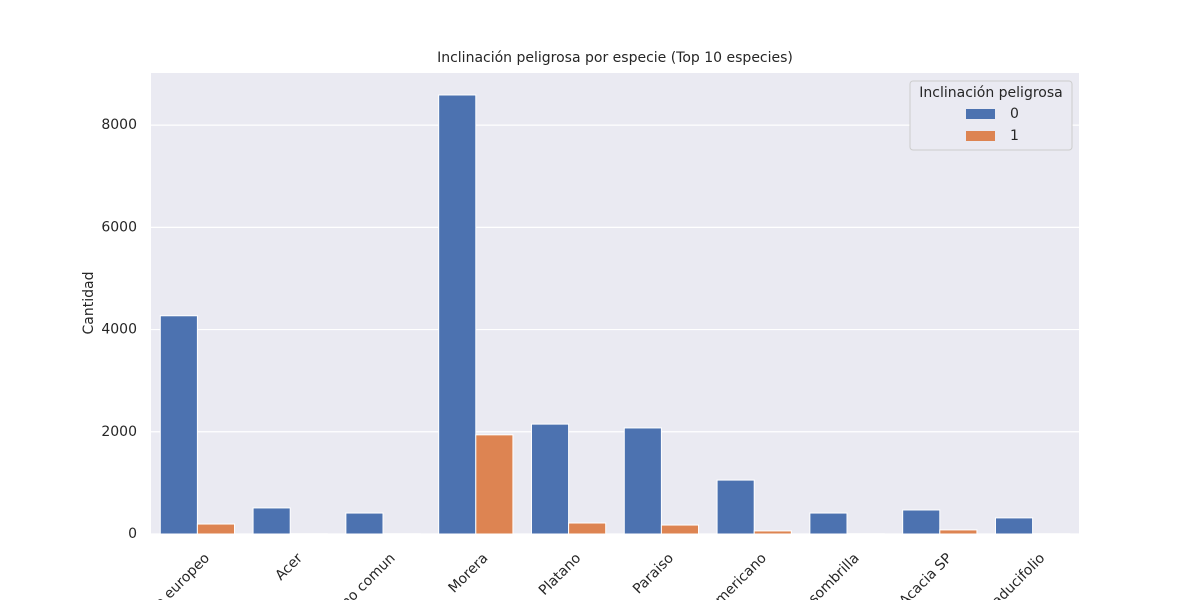  I want to click on y-tick-label: 0, so click(132, 534).